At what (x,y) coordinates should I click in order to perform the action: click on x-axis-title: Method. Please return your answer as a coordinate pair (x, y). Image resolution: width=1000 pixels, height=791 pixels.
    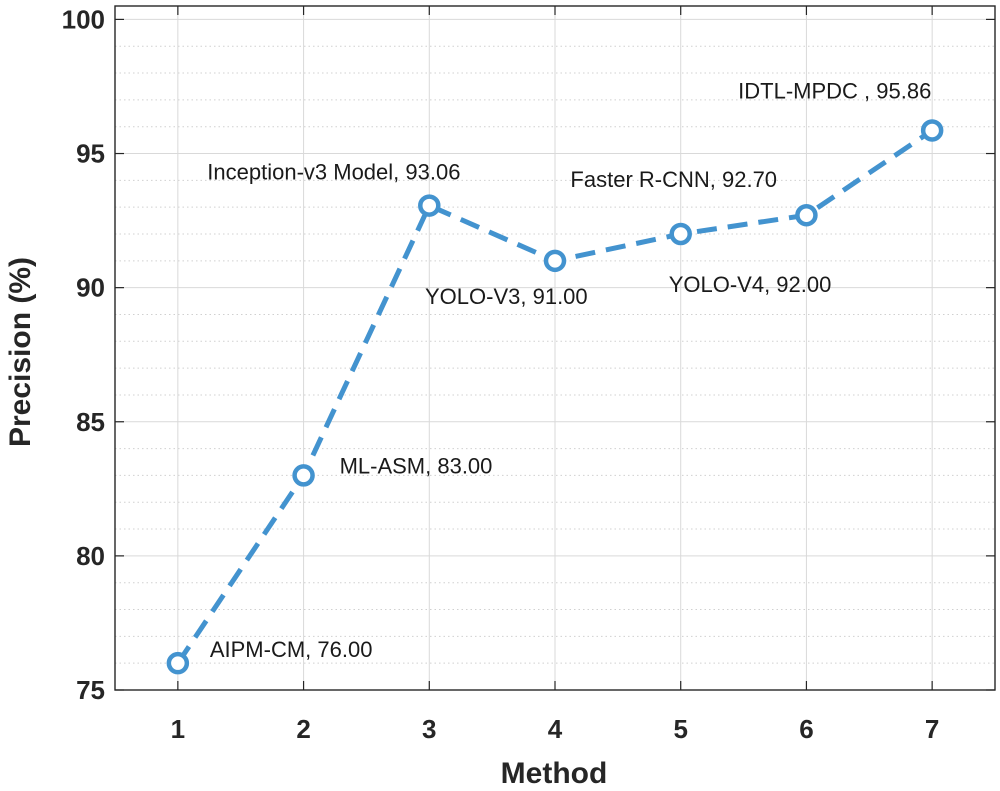
    Looking at the image, I should click on (554, 773).